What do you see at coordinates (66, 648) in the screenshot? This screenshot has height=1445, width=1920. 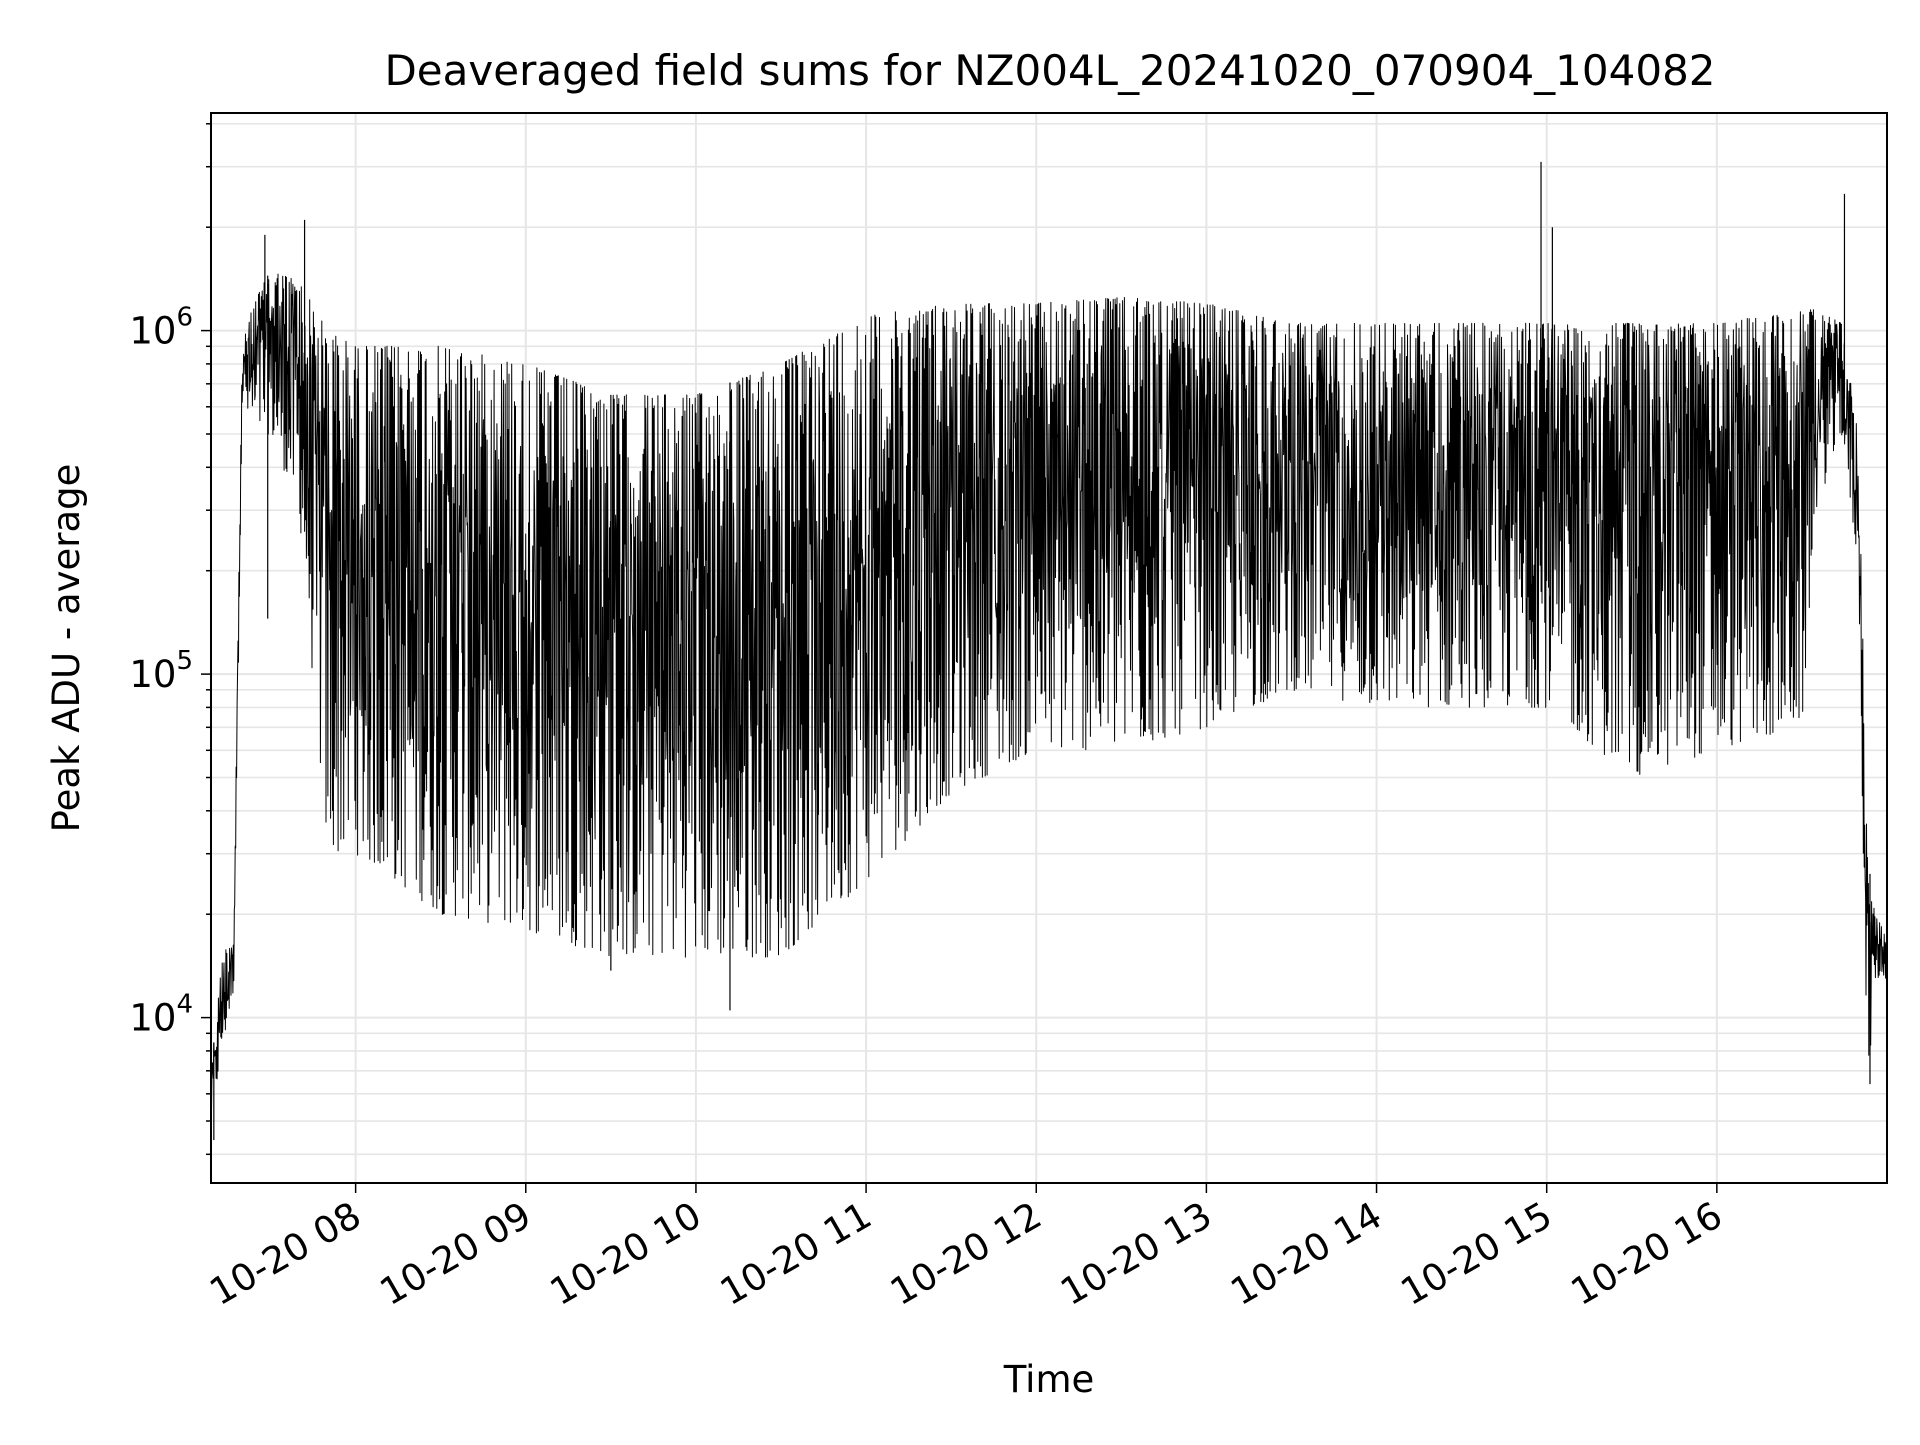 I see `y-axis-label: Peak ADU - average` at bounding box center [66, 648].